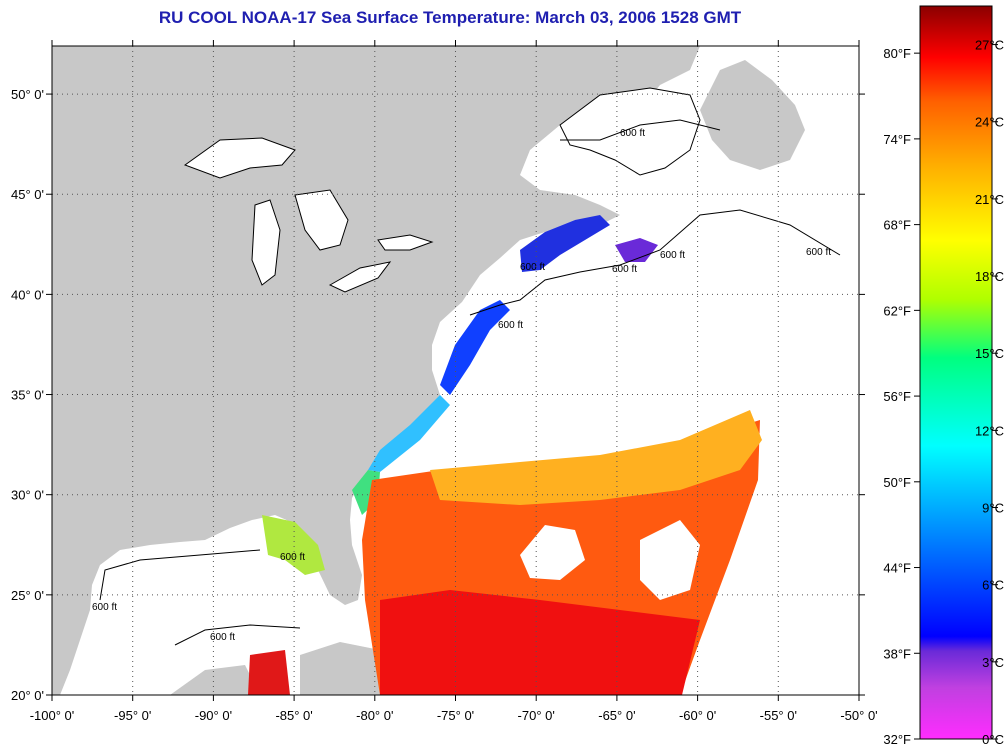 This screenshot has height=754, width=1008. Describe the element at coordinates (27, 695) in the screenshot. I see `lat-tick-label: 20° 0'` at that location.